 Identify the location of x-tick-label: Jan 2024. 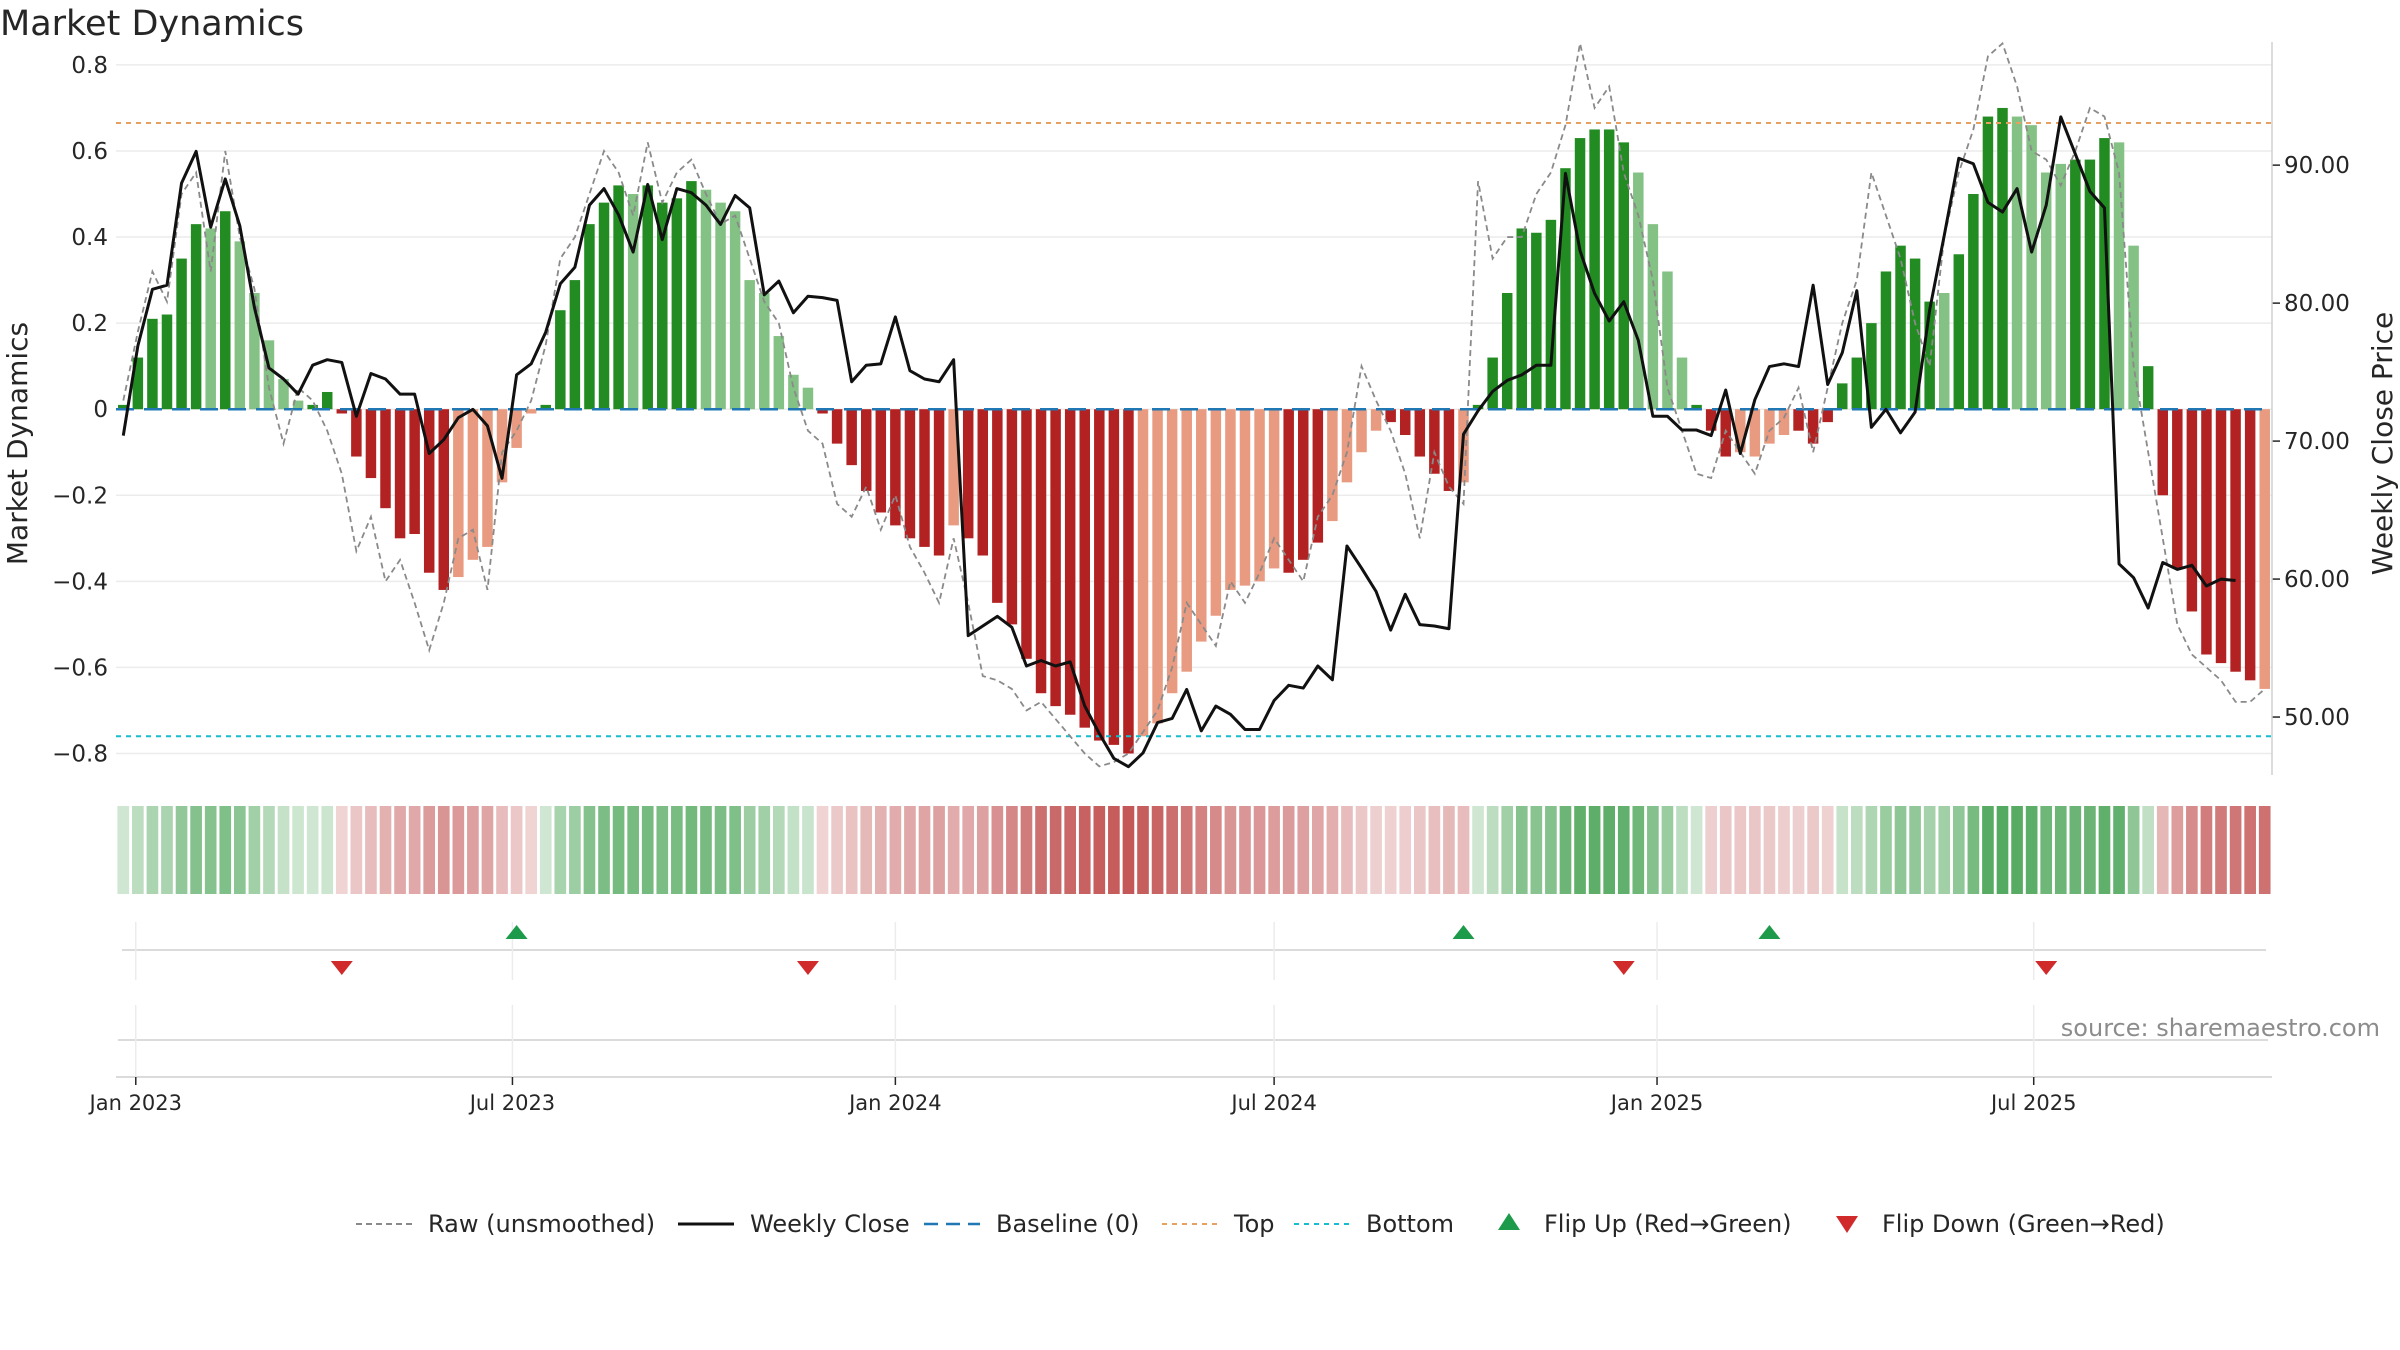
(894, 1103).